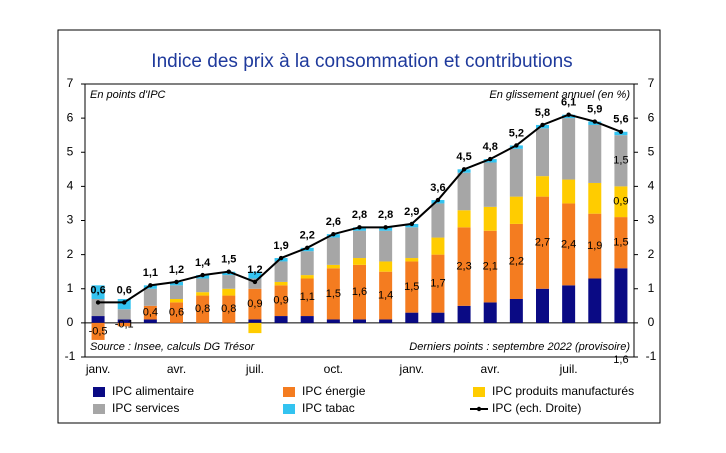  I want to click on data-label: 1,4, so click(385, 295).